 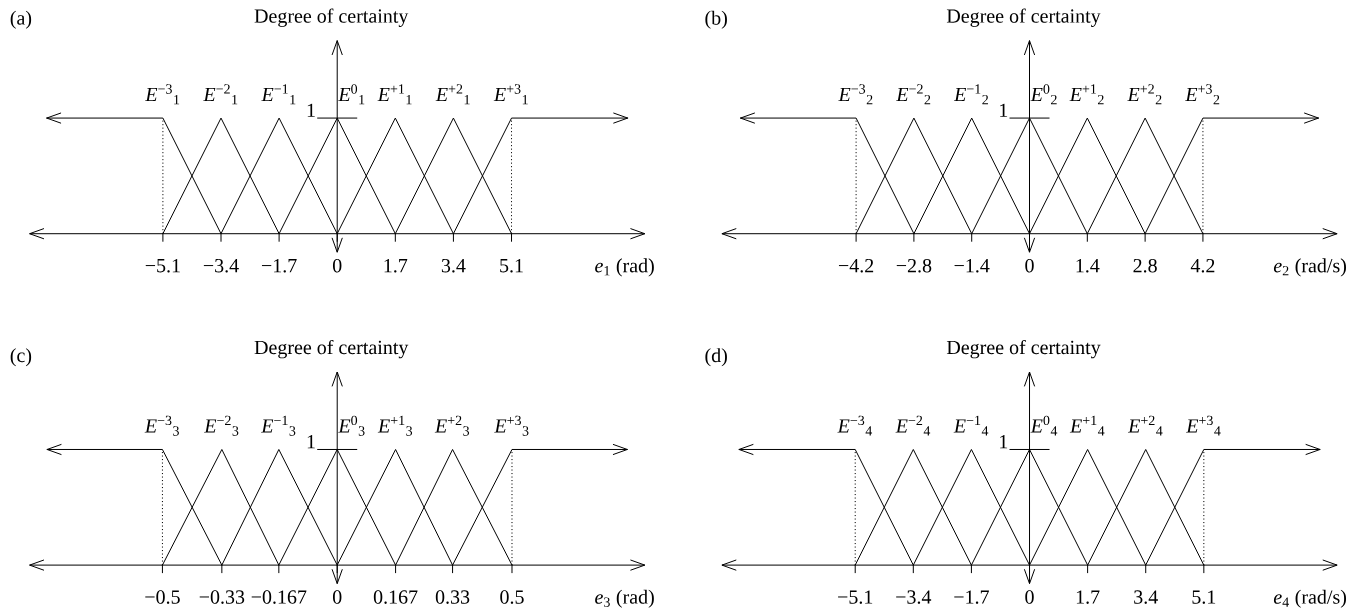 I want to click on series-label: E$^{−1}$4, so click(x=971, y=425).